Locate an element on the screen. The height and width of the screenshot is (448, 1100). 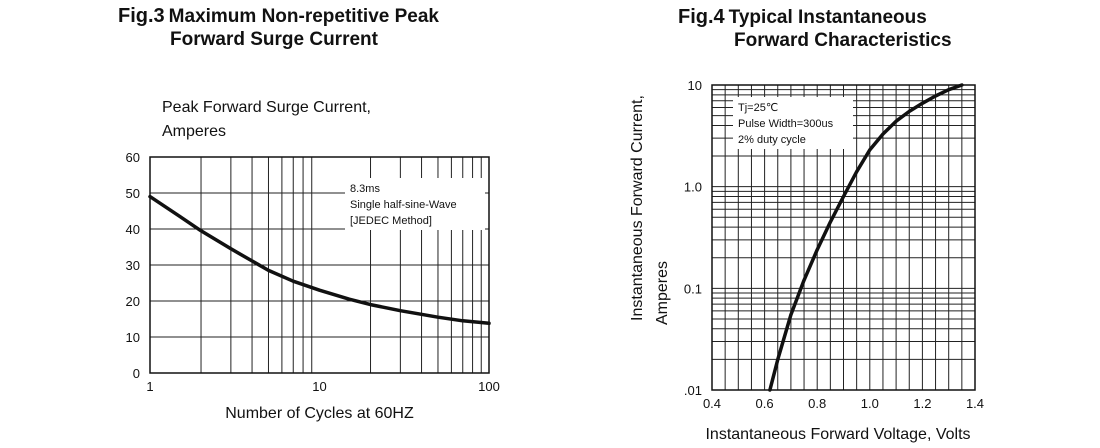
fwd-y-tick-label: 10 is located at coordinates (695, 85).